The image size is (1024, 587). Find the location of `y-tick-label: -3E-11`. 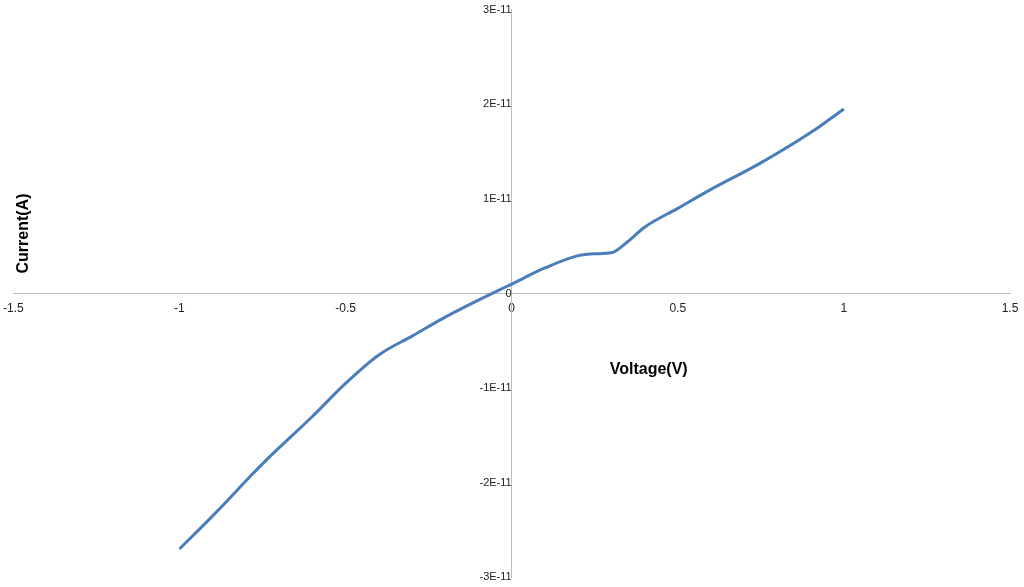

y-tick-label: -3E-11 is located at coordinates (495, 576).